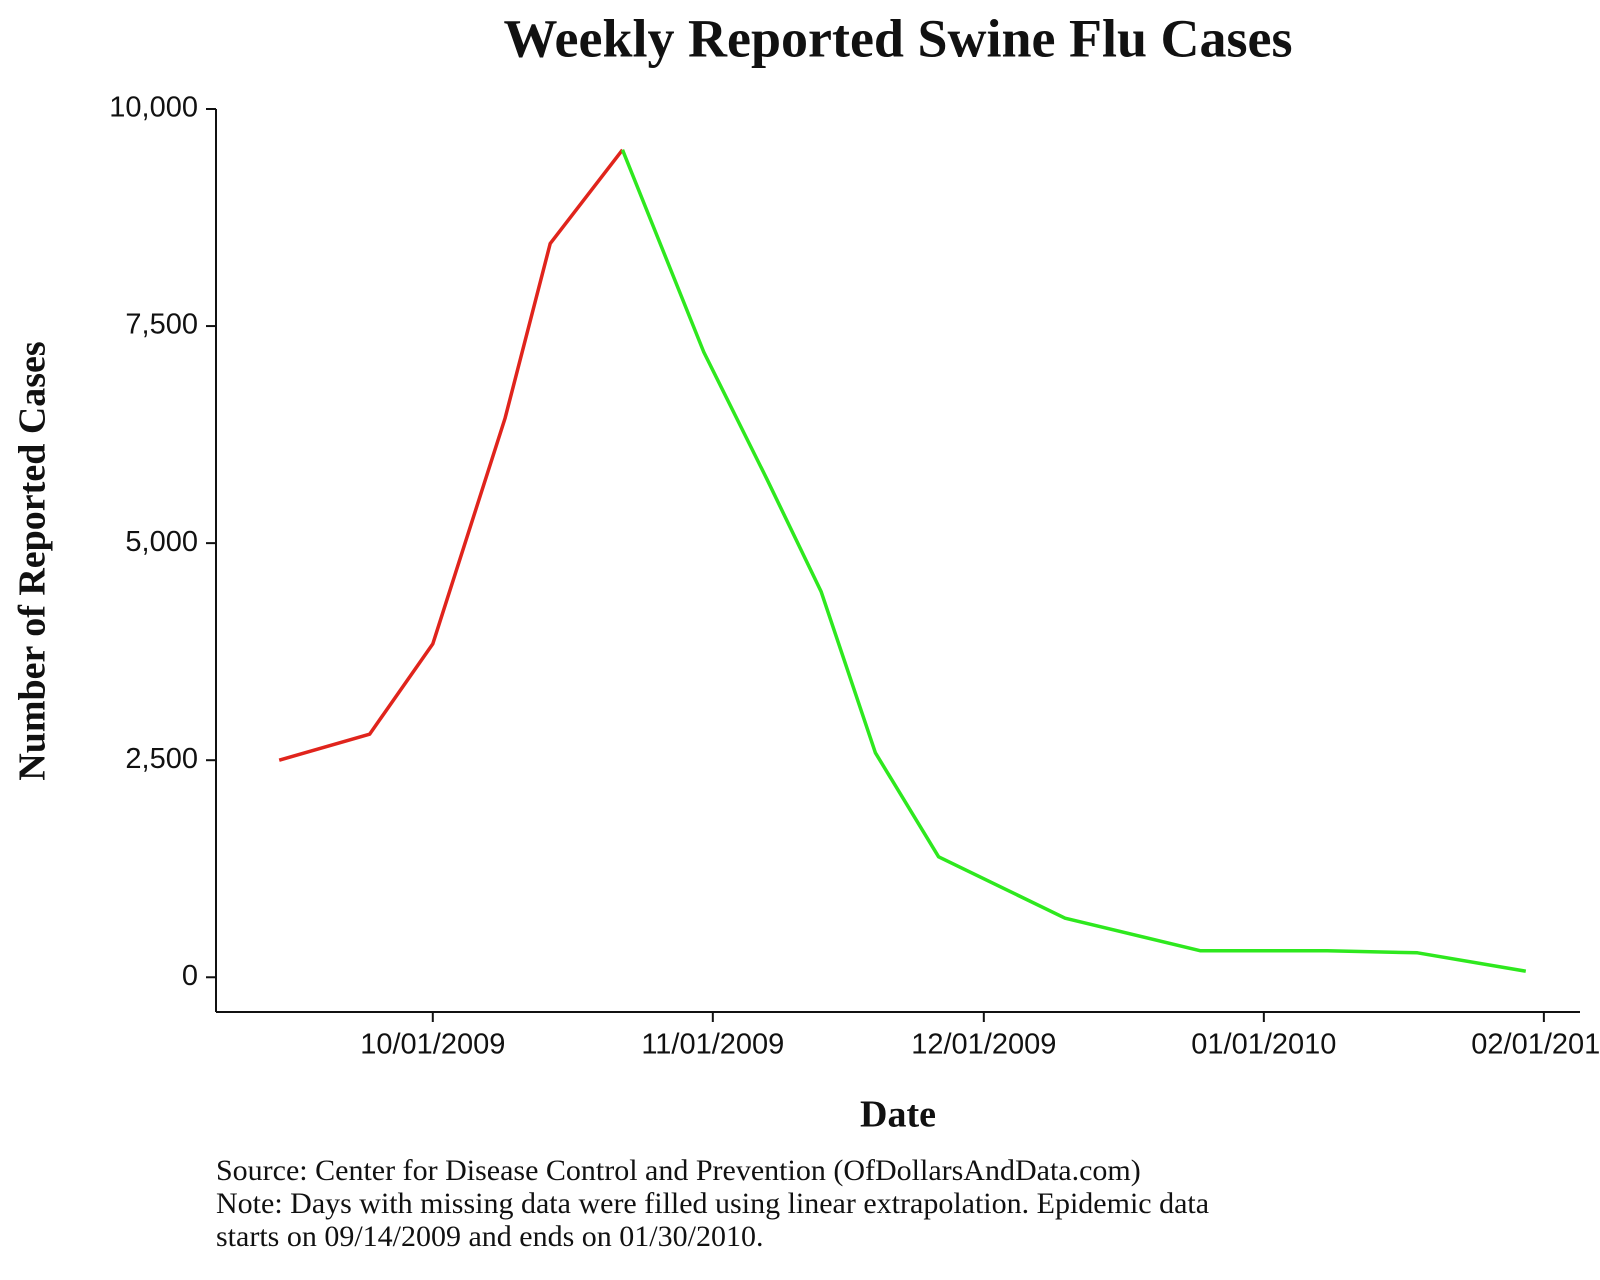 Image resolution: width=1600 pixels, height=1280 pixels. Describe the element at coordinates (33, 560) in the screenshot. I see `y-axis-label: Number of Reported Cases` at that location.